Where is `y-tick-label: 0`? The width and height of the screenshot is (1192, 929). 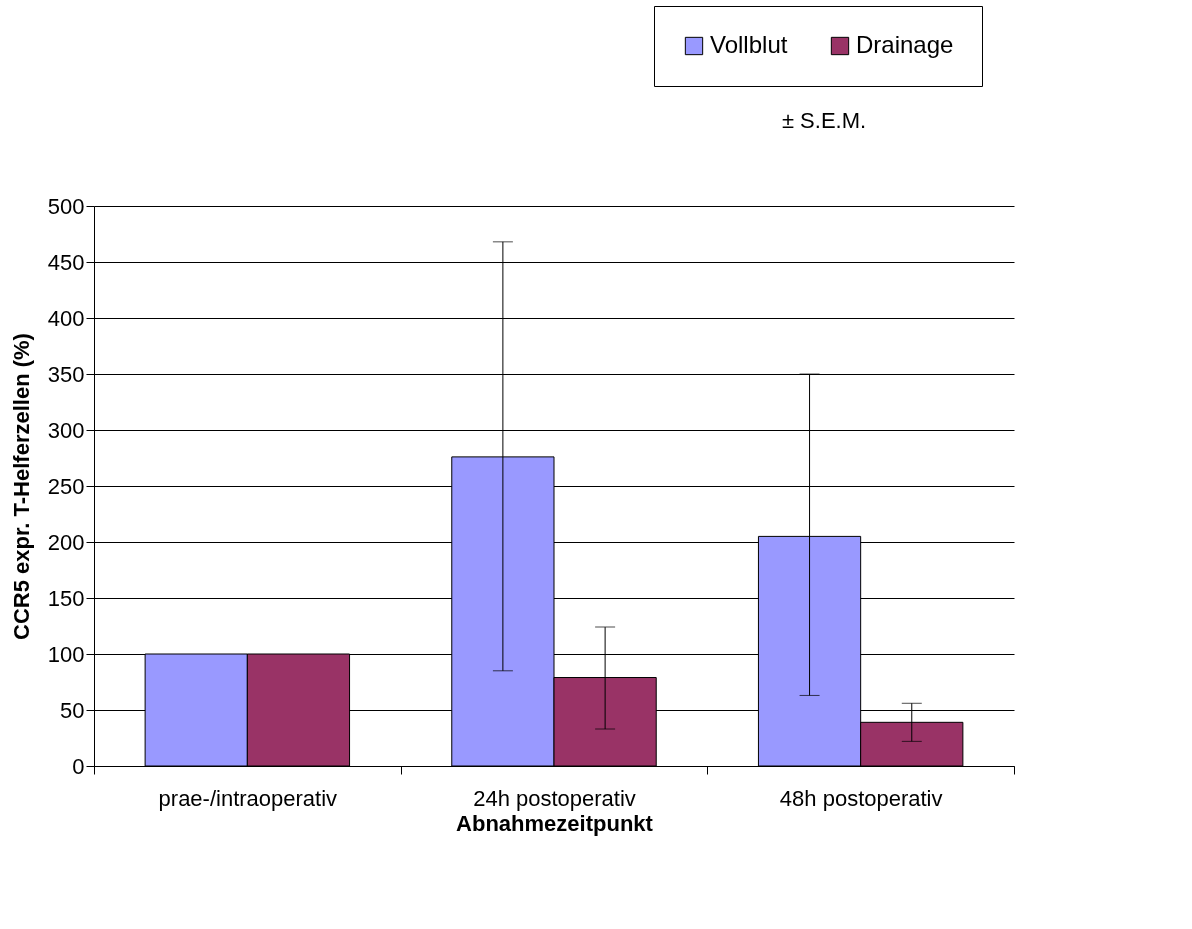 y-tick-label: 0 is located at coordinates (78, 766).